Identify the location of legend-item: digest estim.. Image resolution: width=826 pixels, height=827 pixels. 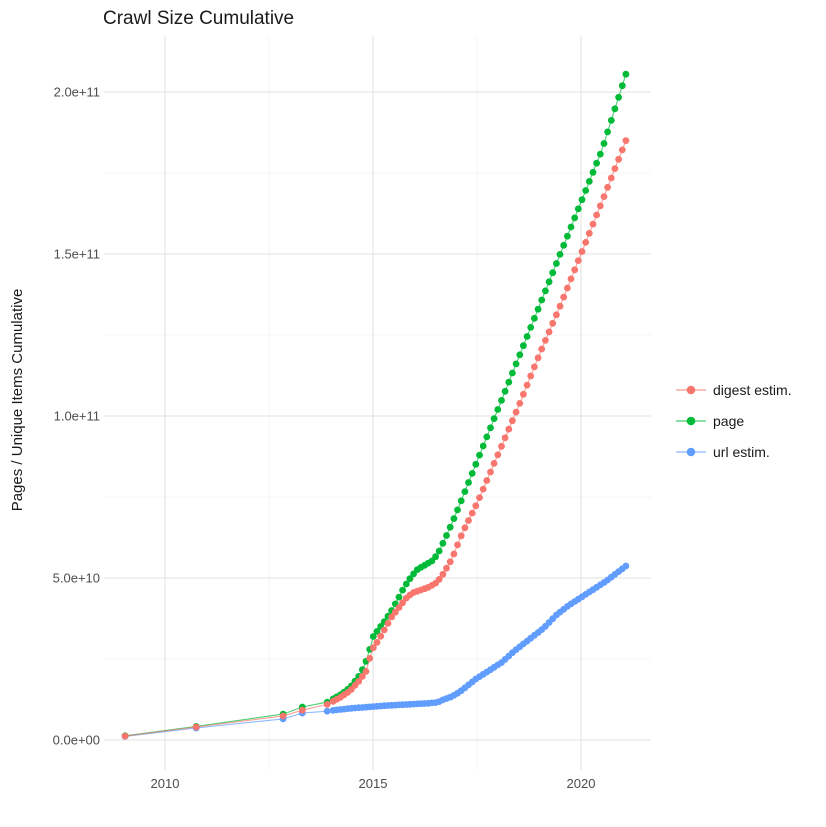
(734, 390).